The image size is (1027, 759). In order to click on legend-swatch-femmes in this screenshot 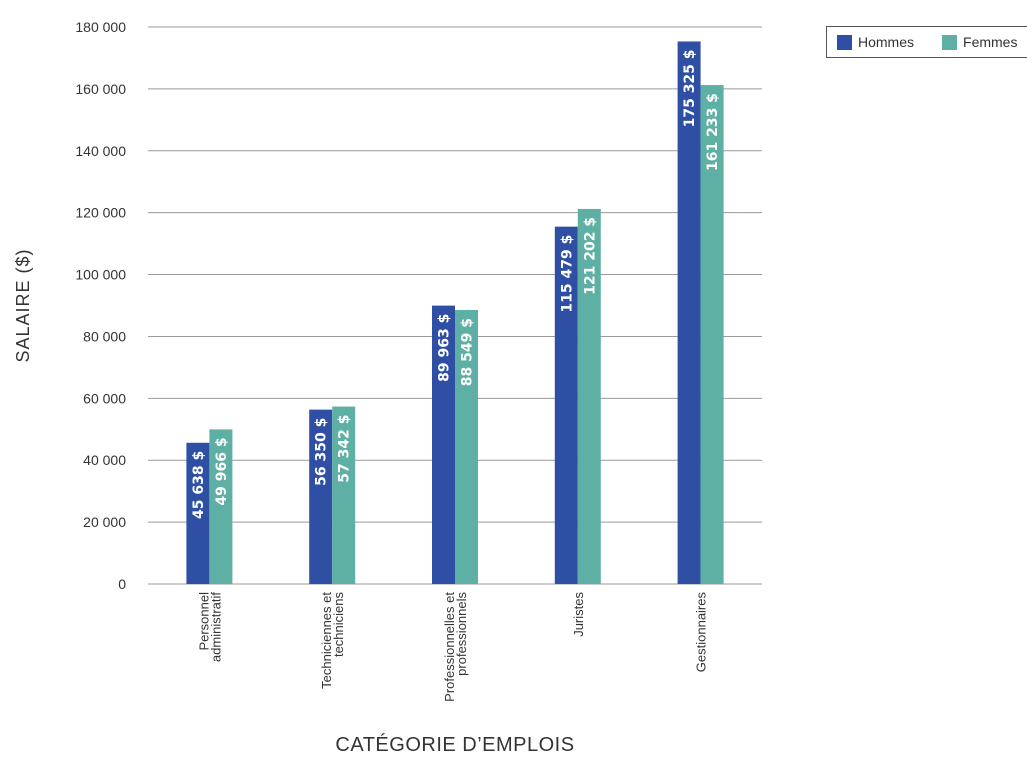, I will do `click(950, 42)`.